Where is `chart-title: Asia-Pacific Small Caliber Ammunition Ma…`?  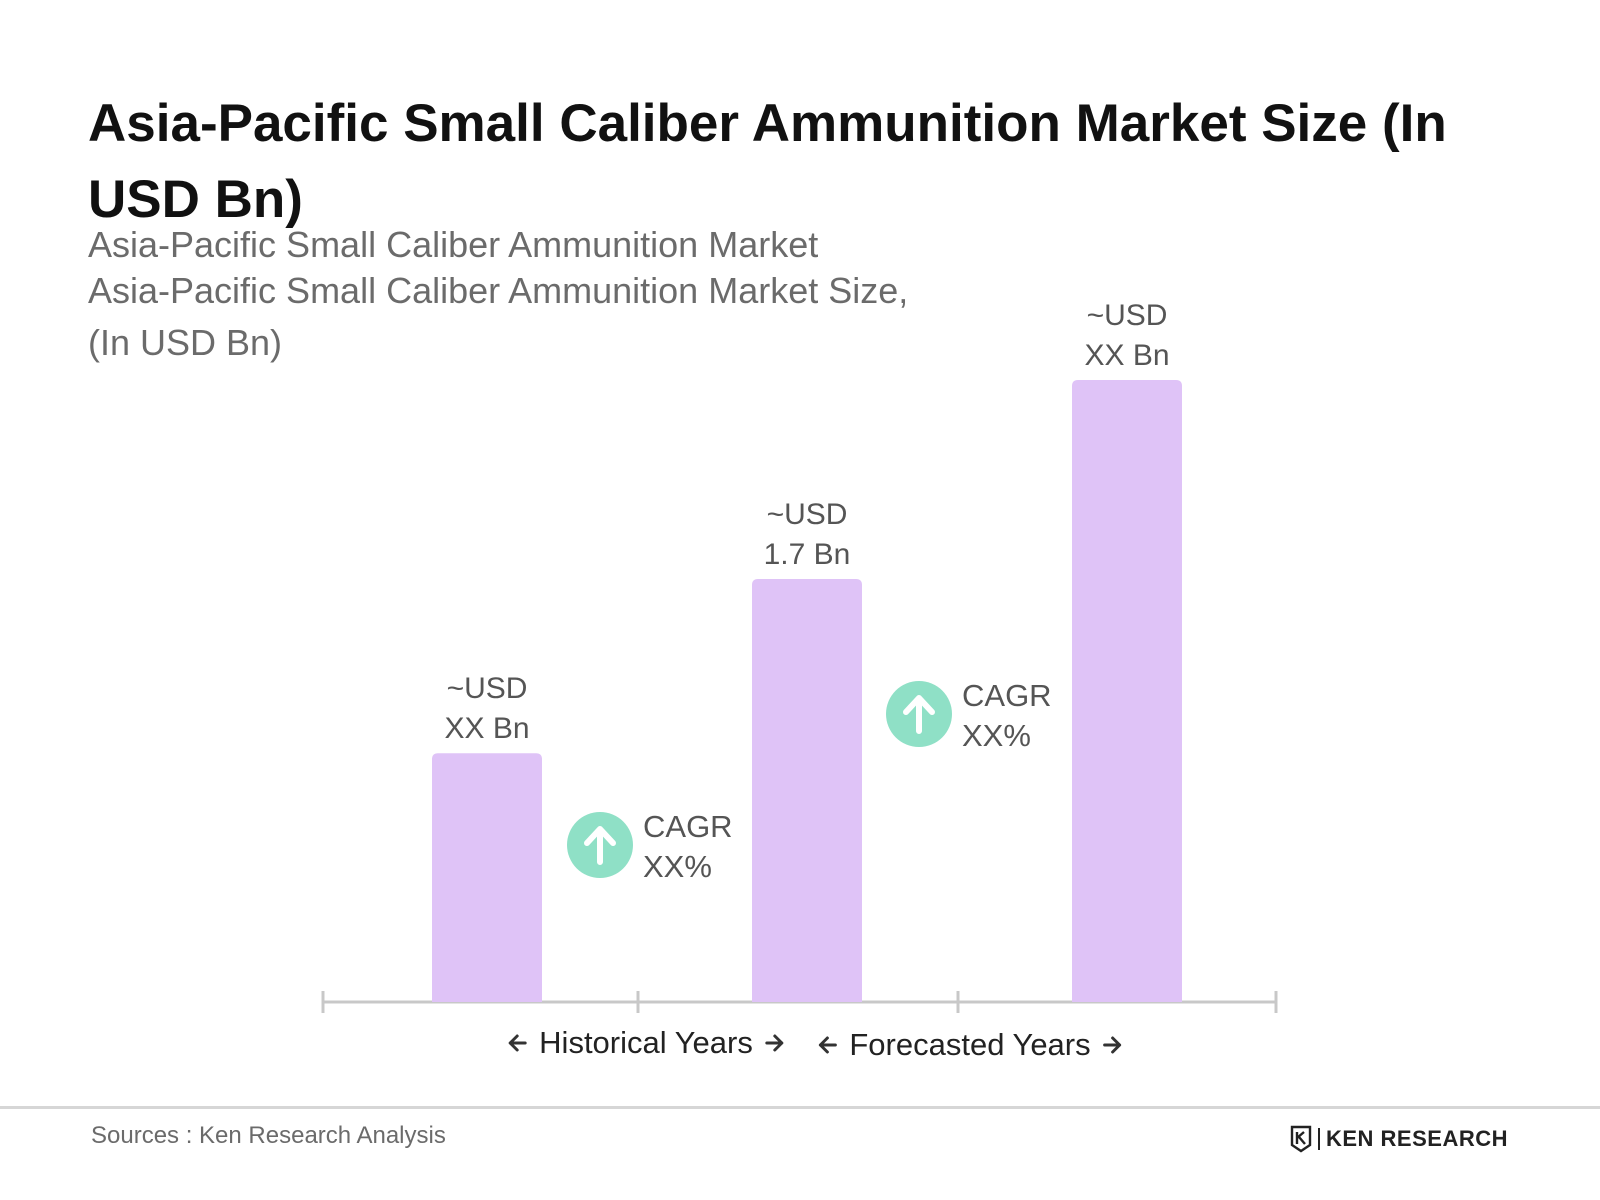 chart-title: Asia-Pacific Small Caliber Ammunition Ma… is located at coordinates (767, 161).